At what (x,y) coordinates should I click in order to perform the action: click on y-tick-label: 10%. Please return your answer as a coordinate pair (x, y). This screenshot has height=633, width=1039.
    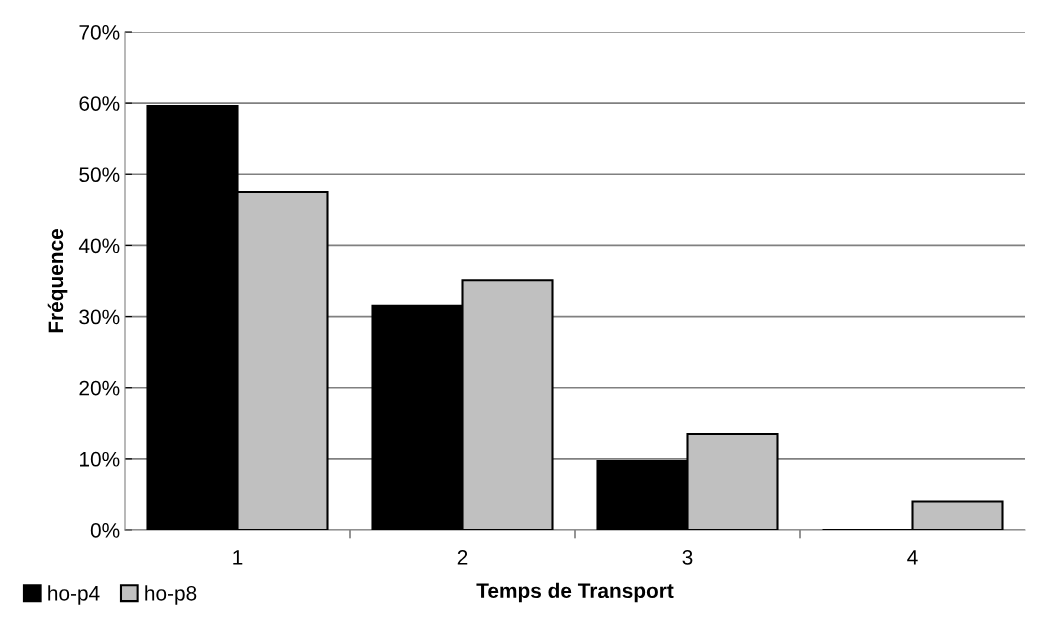
    Looking at the image, I should click on (100, 459).